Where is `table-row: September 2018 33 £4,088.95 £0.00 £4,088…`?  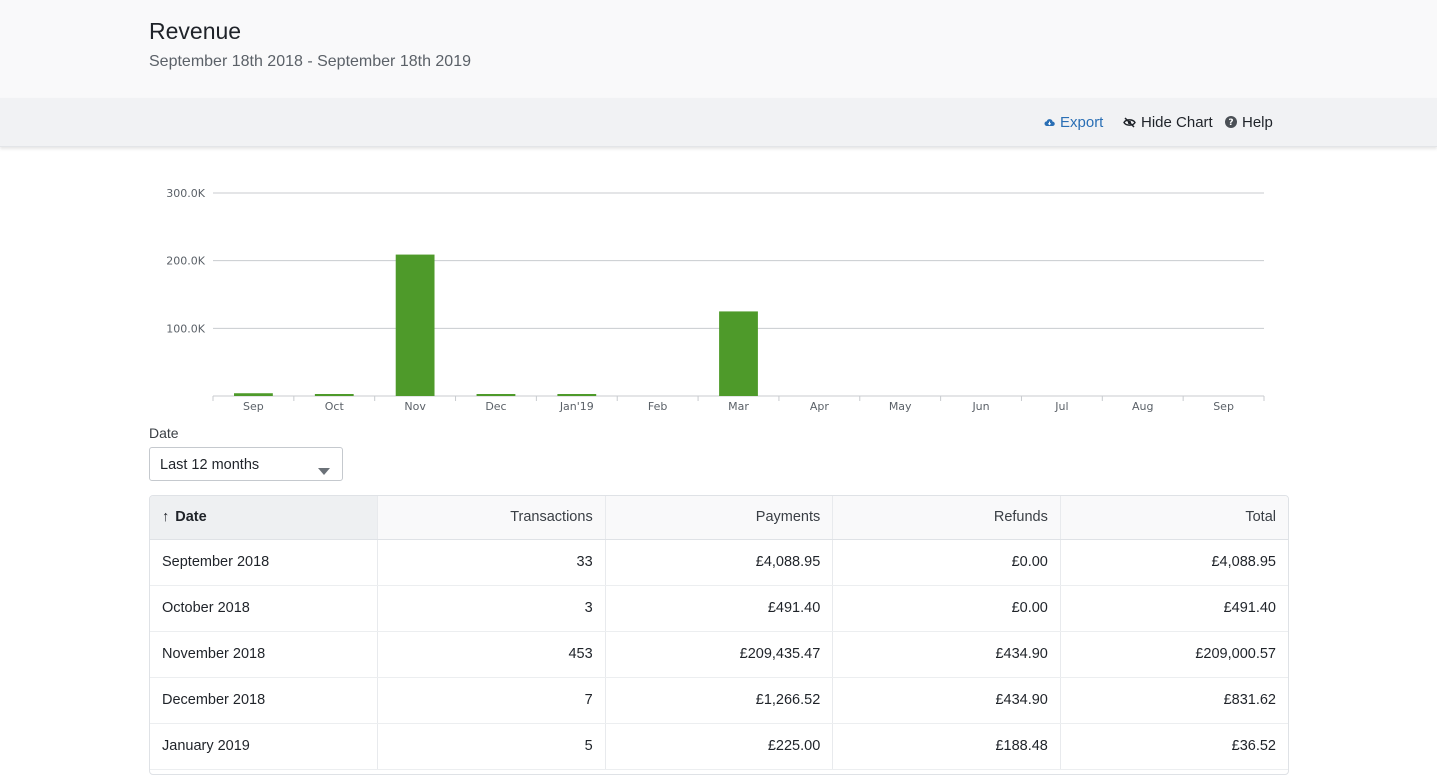
table-row: September 2018 33 £4,088.95 £0.00 £4,088… is located at coordinates (719, 562).